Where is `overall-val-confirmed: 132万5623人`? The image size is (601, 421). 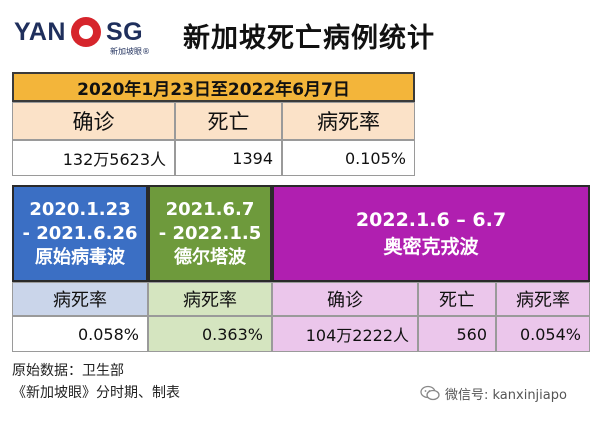
overall-val-confirmed: 132万5623人 is located at coordinates (93, 158).